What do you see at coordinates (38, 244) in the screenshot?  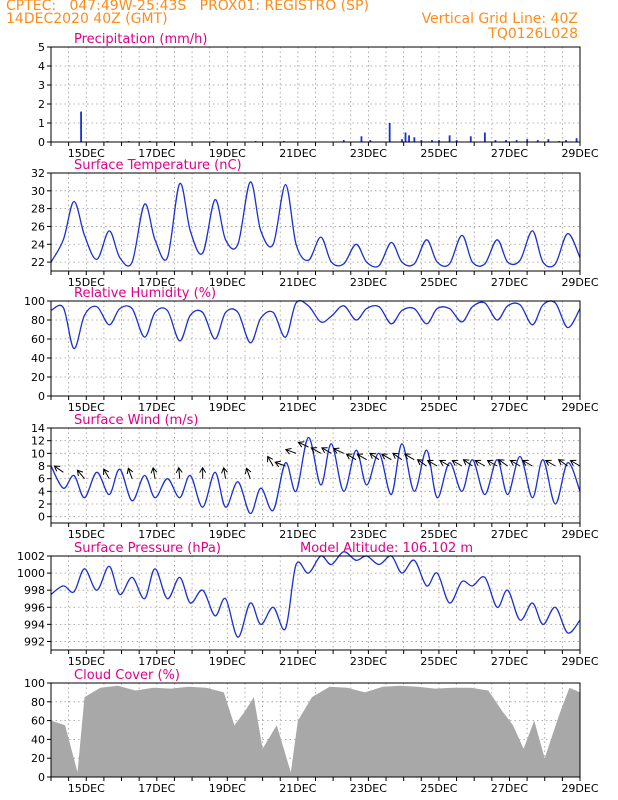 I see `temperature-y-tick-label: 24` at bounding box center [38, 244].